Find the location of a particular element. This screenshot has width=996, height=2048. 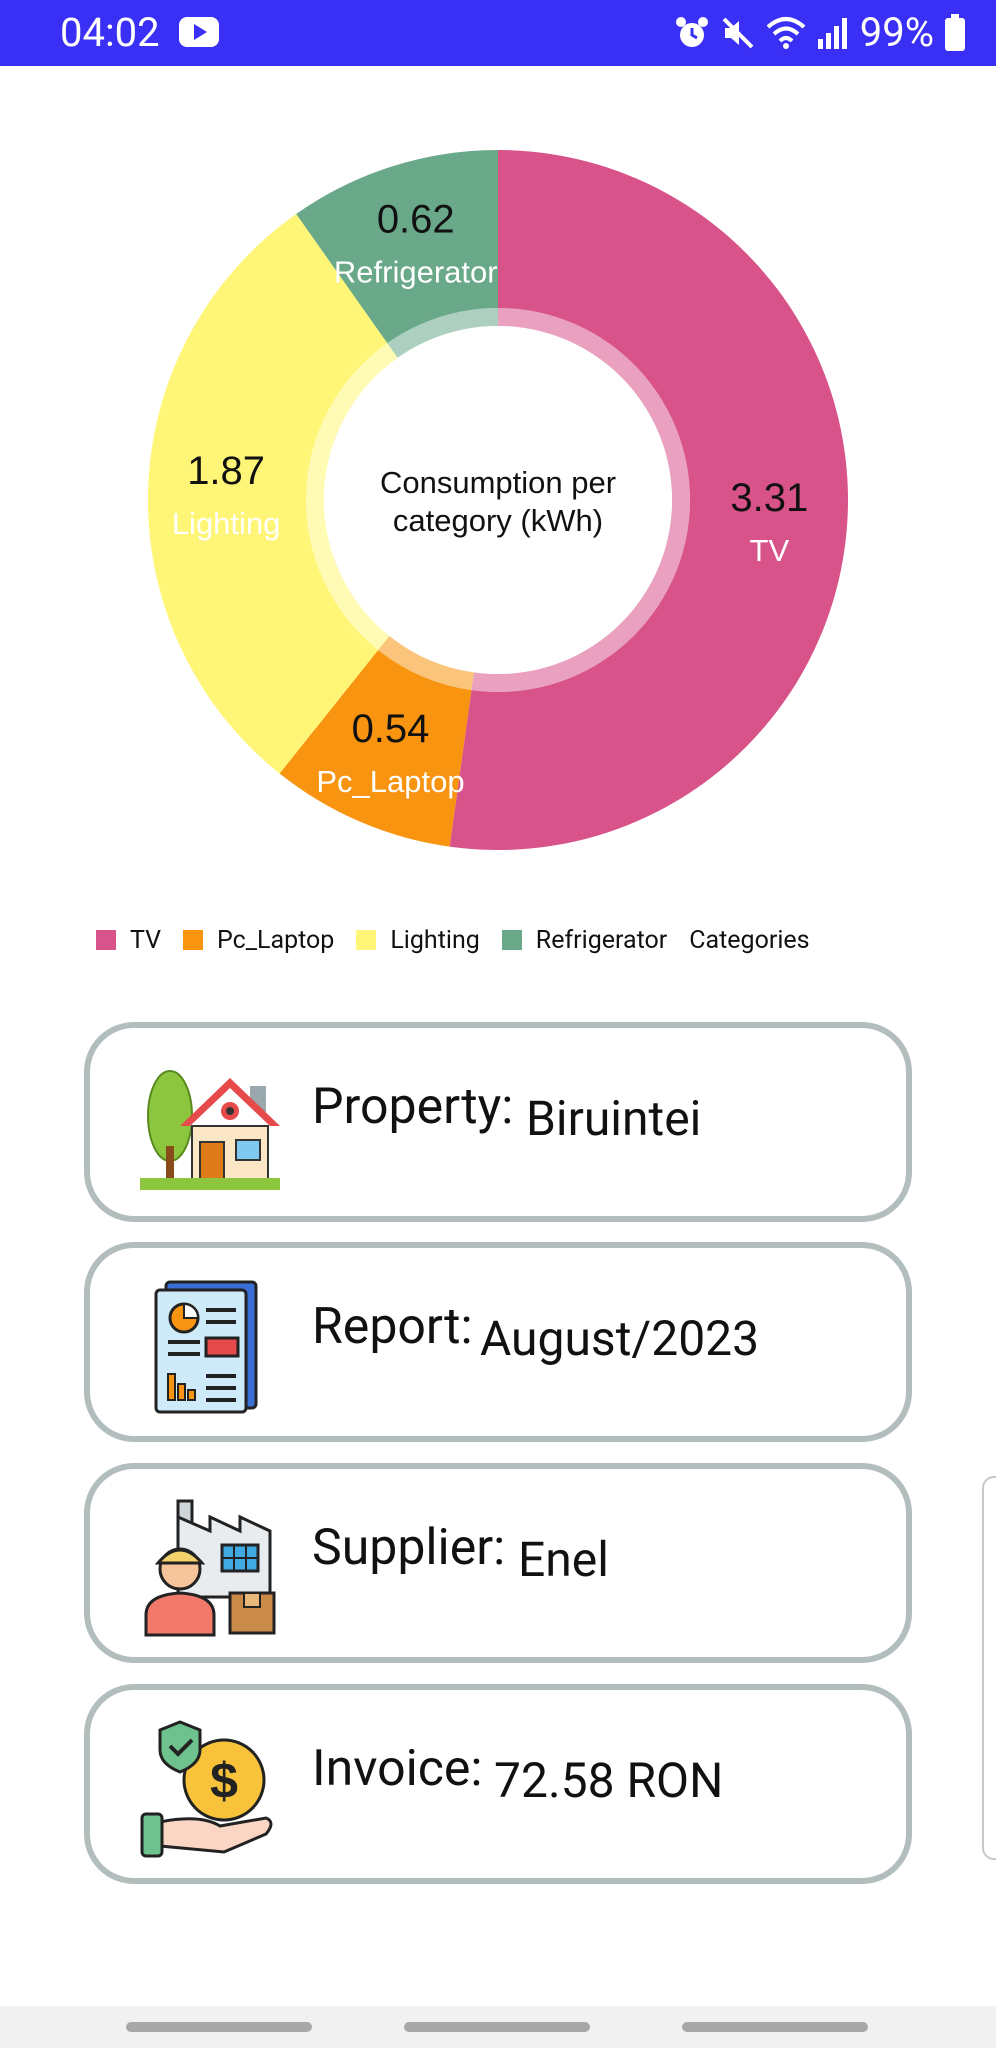

slice-label-pc-laptop: Pc_Laptop is located at coordinates (390, 781).